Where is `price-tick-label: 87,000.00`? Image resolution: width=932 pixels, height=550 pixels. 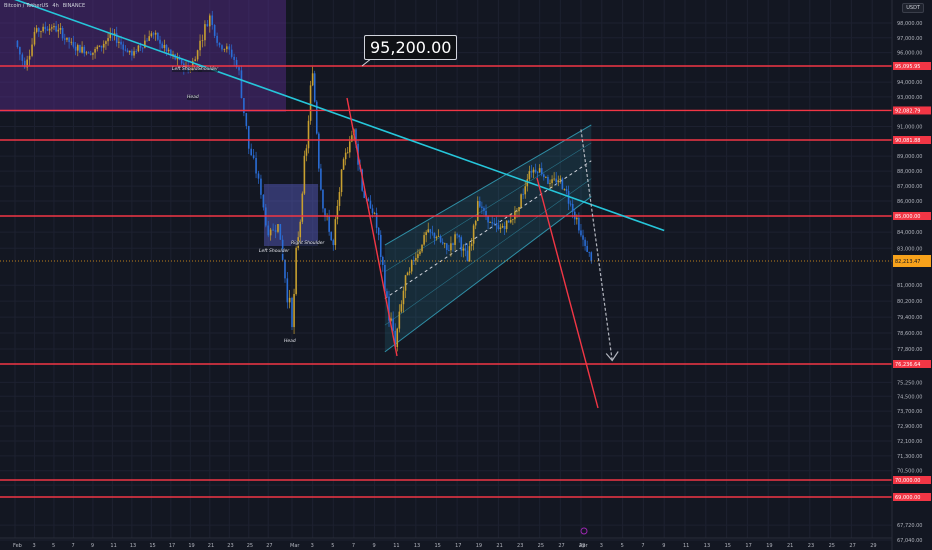 price-tick-label: 87,000.00 is located at coordinates (909, 187).